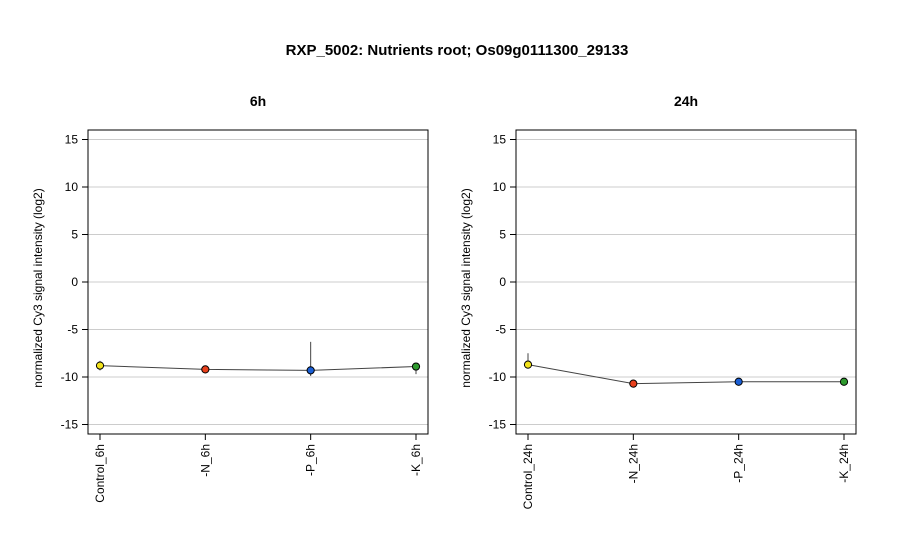 The image size is (900, 550). I want to click on x-tick-label: Control_6h, so click(100, 473).